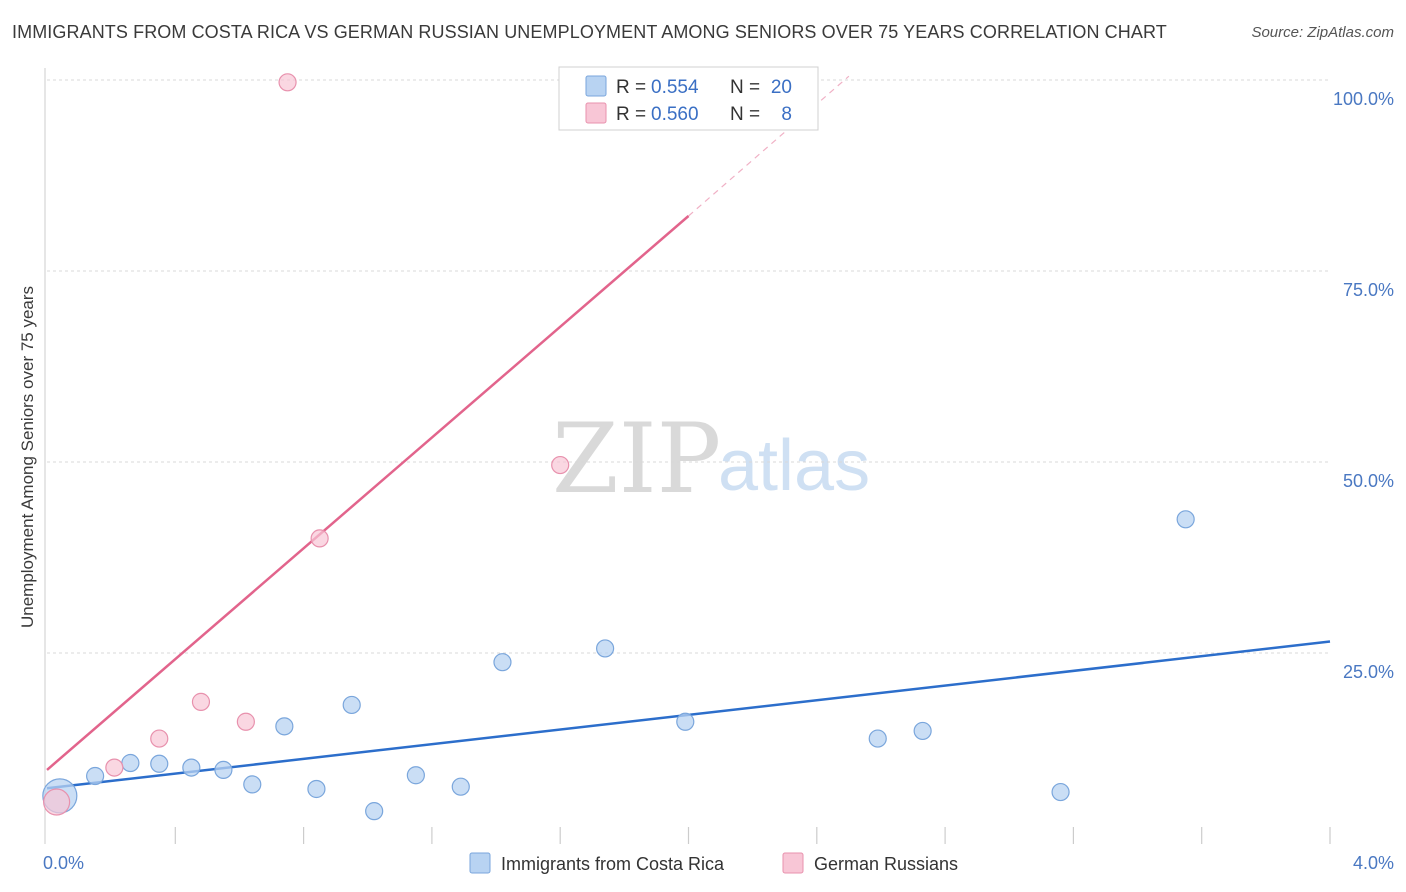 The image size is (1406, 892). I want to click on y-tick-label: 25.0%, so click(1368, 672).